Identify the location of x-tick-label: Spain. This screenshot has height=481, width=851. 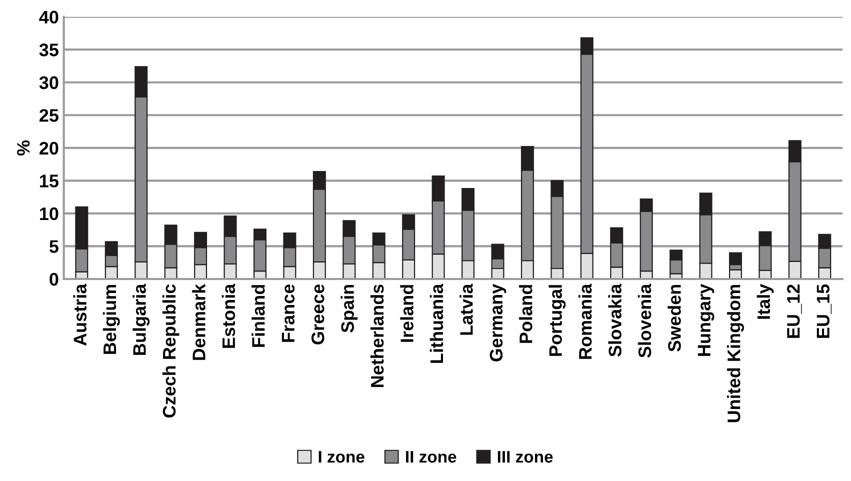
(349, 308).